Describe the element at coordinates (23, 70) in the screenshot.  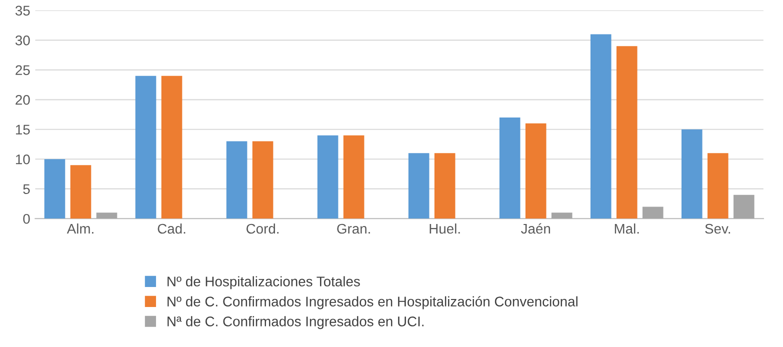
I see `y-tick-label: 25` at that location.